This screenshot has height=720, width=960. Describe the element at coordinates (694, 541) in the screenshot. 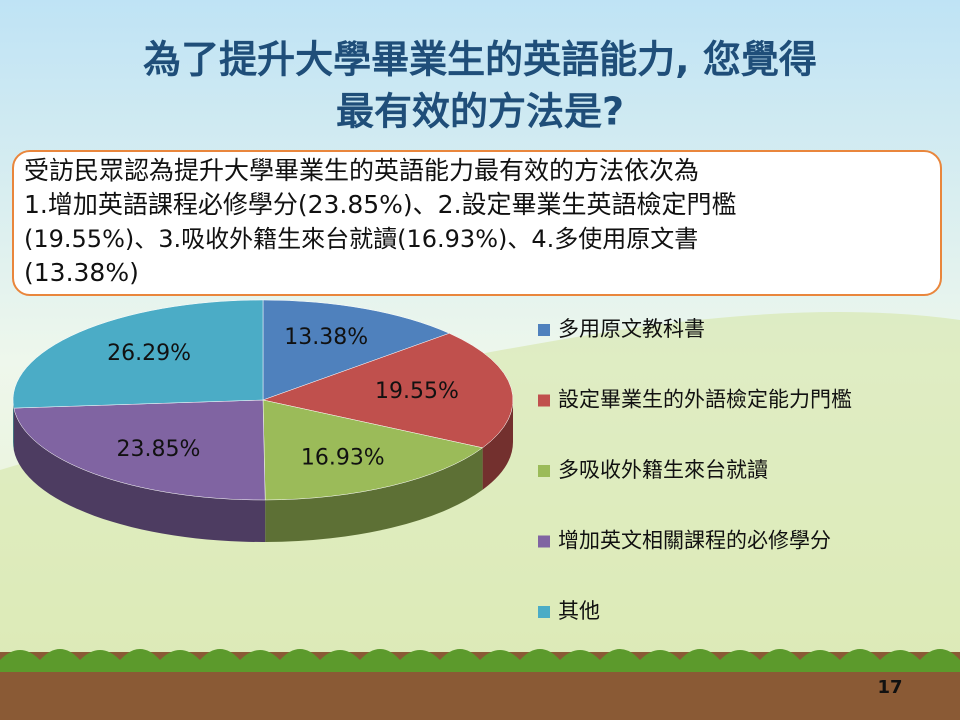

I see `legend-label: 增加英文相關課程的必修學分` at that location.